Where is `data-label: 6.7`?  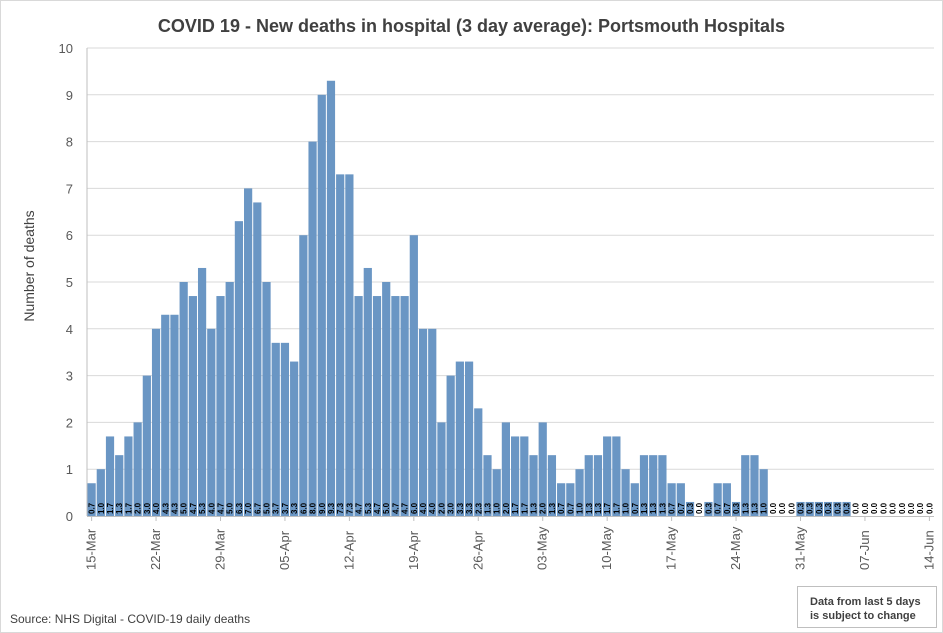
data-label: 6.7 is located at coordinates (257, 508).